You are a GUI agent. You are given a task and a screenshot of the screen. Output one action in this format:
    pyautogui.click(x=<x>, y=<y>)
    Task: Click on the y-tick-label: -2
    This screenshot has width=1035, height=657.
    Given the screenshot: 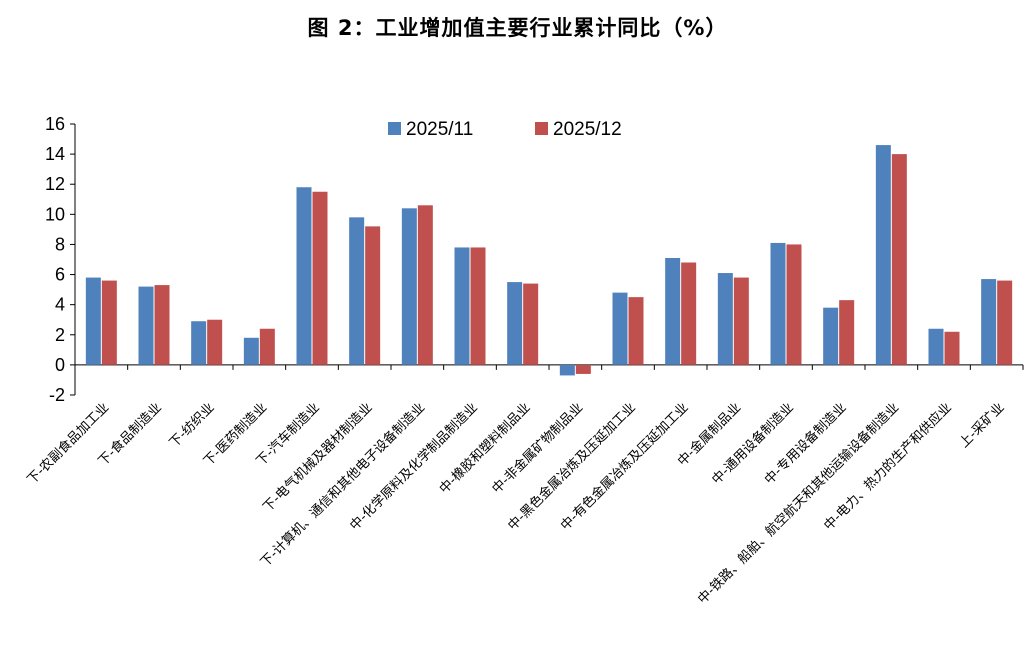 What is the action you would take?
    pyautogui.click(x=57, y=395)
    